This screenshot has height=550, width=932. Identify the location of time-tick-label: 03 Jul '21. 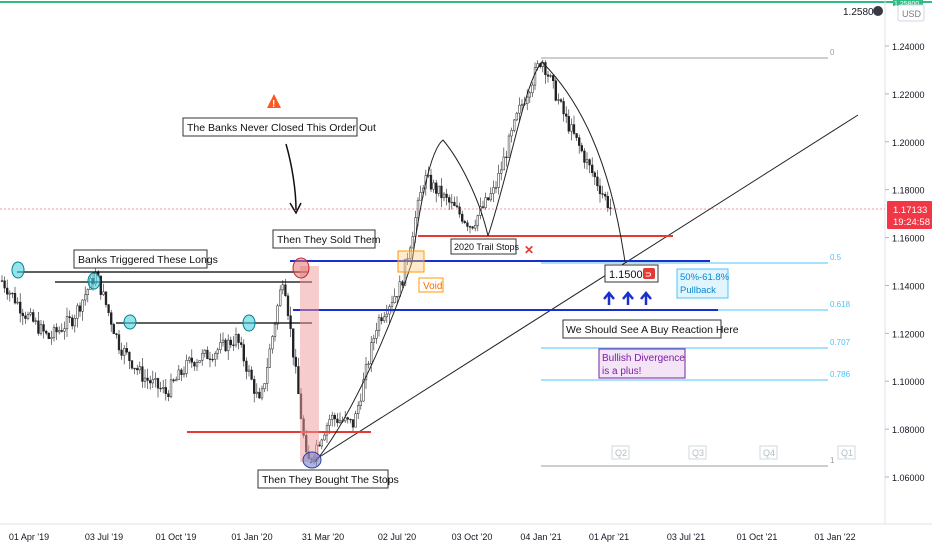
(686, 537).